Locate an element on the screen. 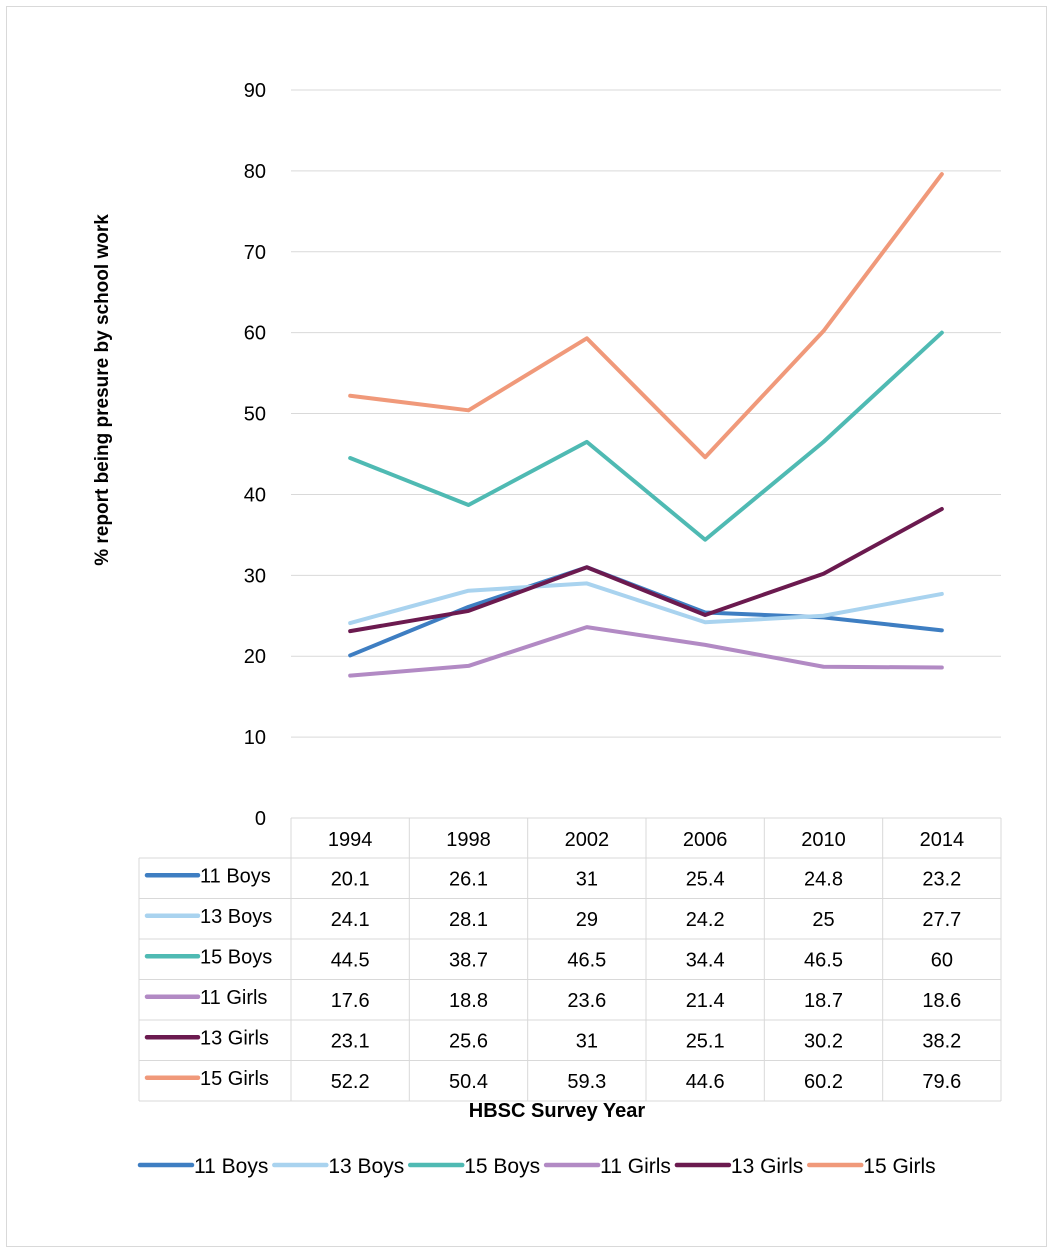 The width and height of the screenshot is (1053, 1253). y-tick-label: 90 is located at coordinates (255, 91).